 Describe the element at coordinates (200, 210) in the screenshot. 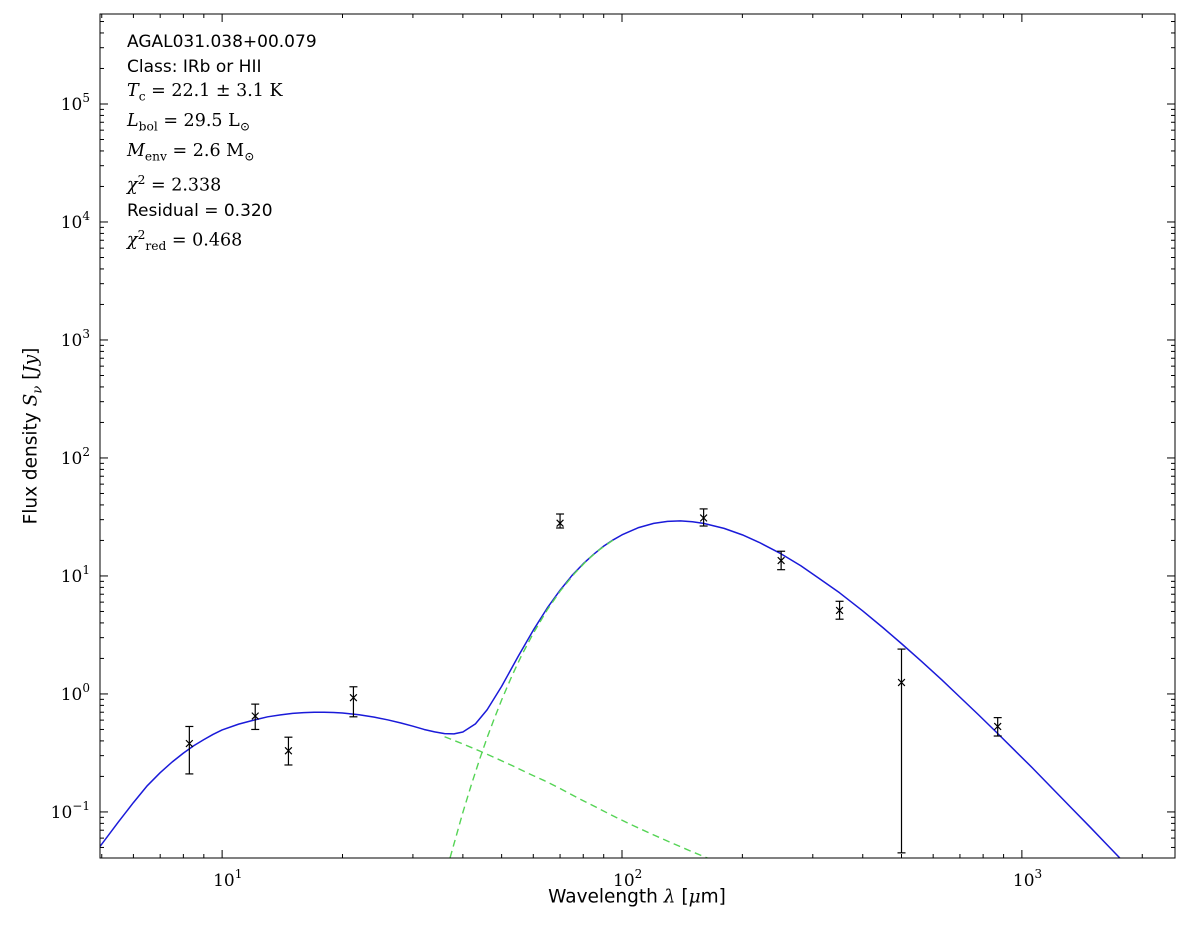

I see `text-segment: Residual = 0.320` at that location.